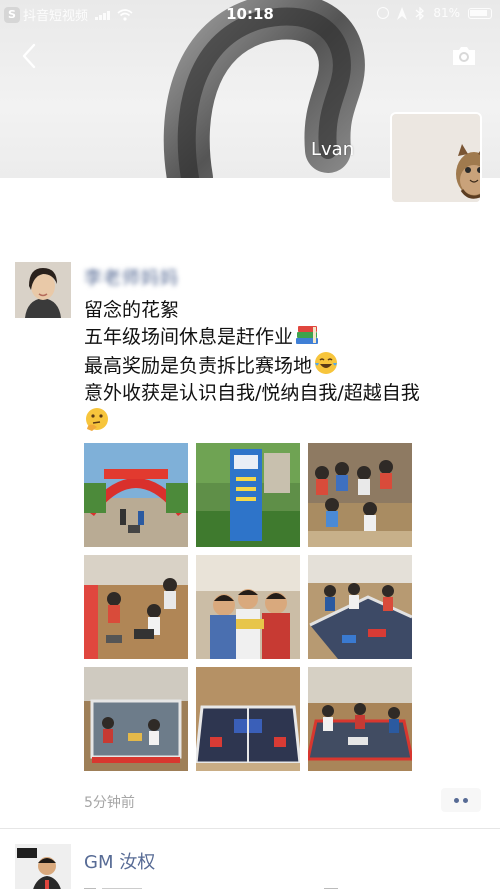 The height and width of the screenshot is (889, 500). I want to click on post-line-3-row: 最高奖励是负责拆比赛场地, so click(284, 365).